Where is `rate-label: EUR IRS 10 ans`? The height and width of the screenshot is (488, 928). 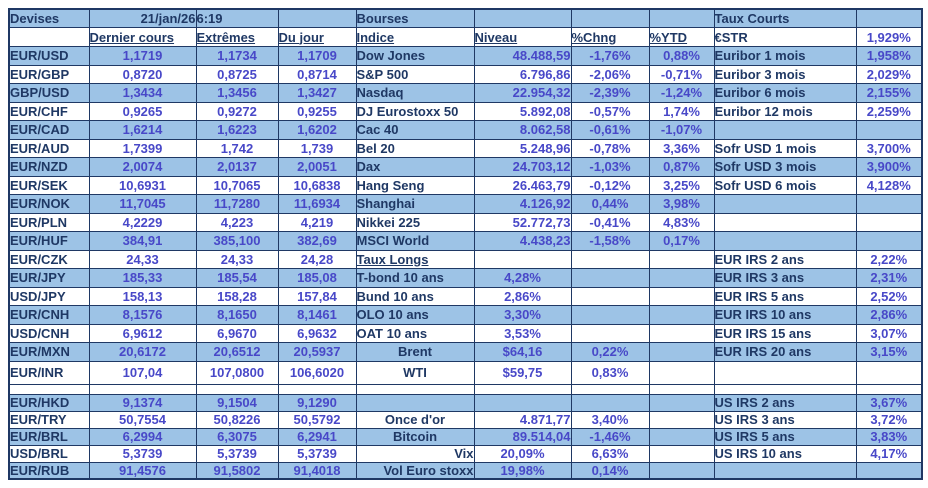
rate-label: EUR IRS 10 ans is located at coordinates (785, 315).